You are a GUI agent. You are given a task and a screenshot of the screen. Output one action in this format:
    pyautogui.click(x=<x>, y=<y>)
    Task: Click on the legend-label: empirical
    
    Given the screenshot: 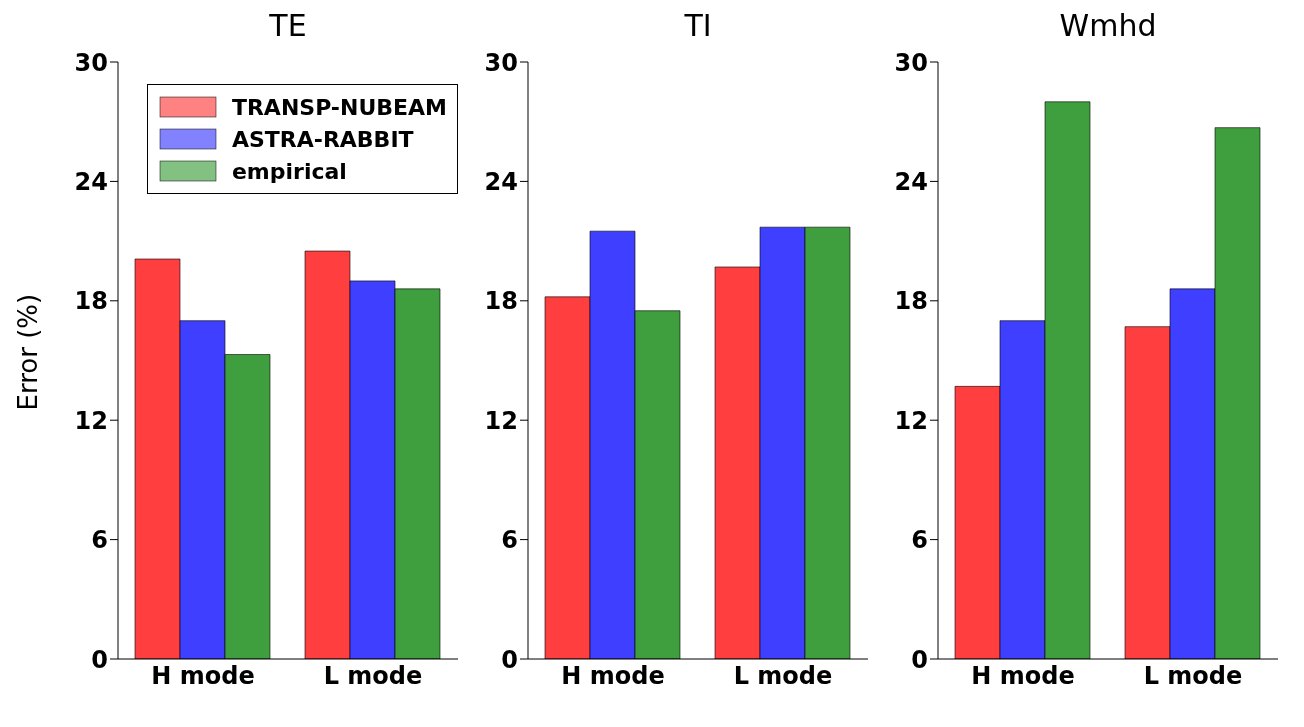 What is the action you would take?
    pyautogui.click(x=289, y=171)
    